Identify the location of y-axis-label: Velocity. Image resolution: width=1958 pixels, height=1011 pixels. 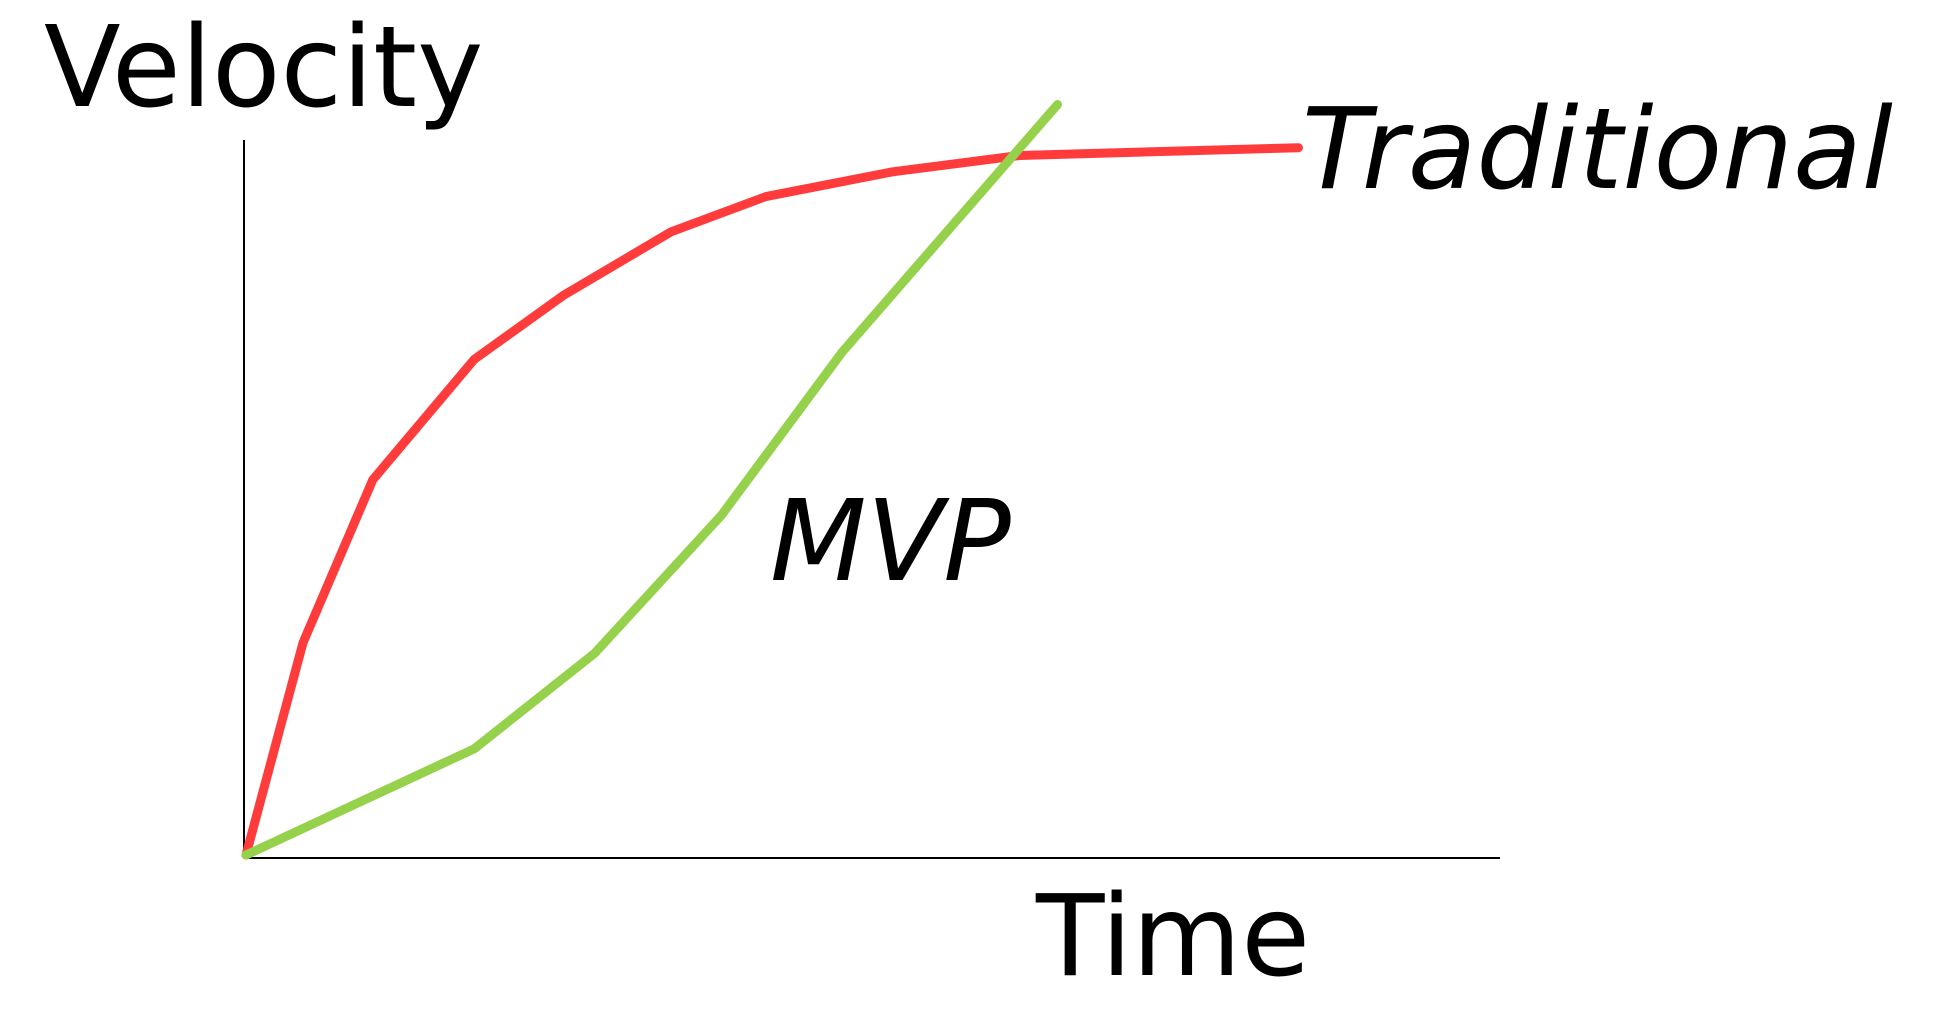
(263, 68).